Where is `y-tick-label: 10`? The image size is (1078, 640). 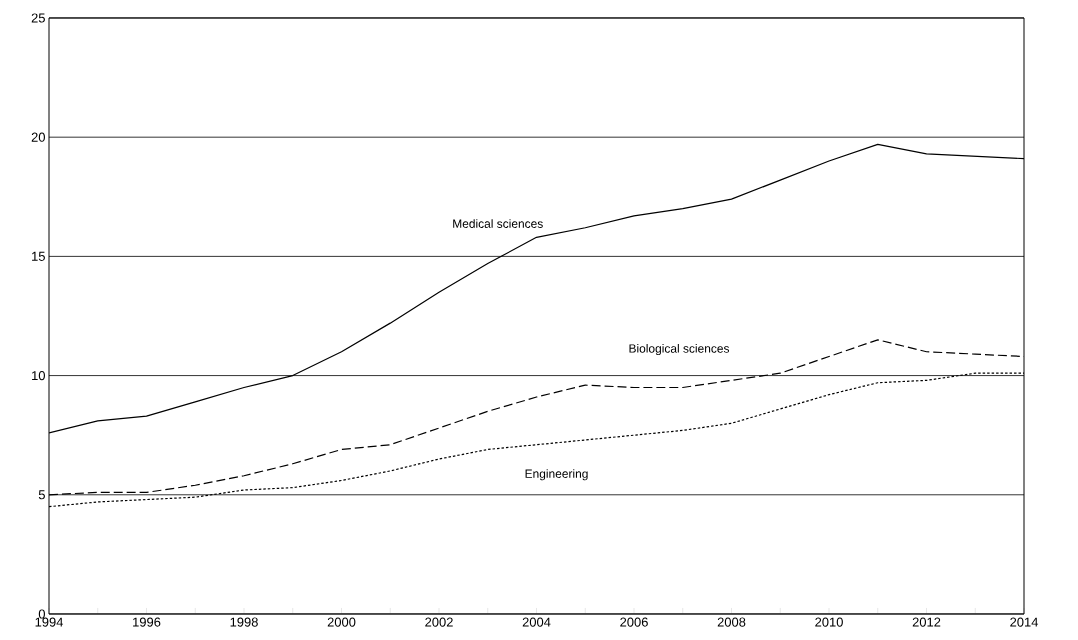 y-tick-label: 10 is located at coordinates (38, 376).